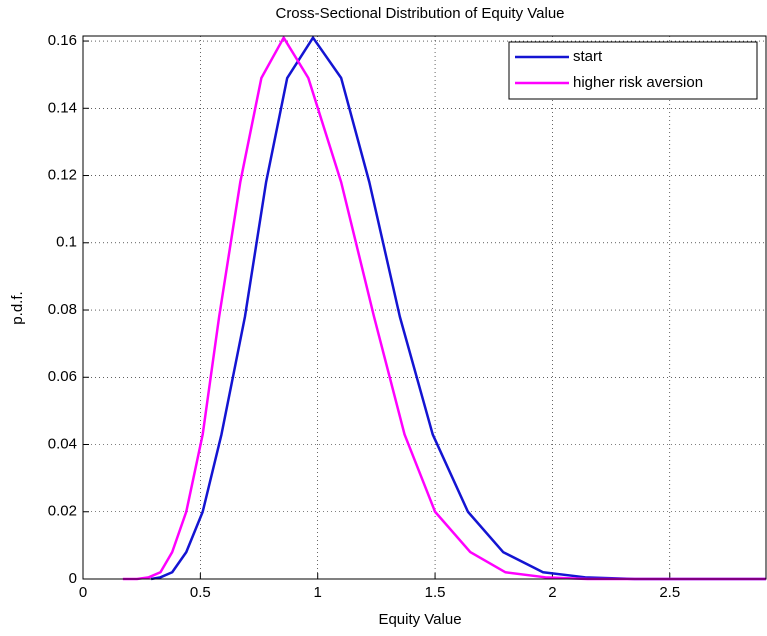 Image resolution: width=767 pixels, height=636 pixels. I want to click on y-tick-label: 0.06, so click(62, 376).